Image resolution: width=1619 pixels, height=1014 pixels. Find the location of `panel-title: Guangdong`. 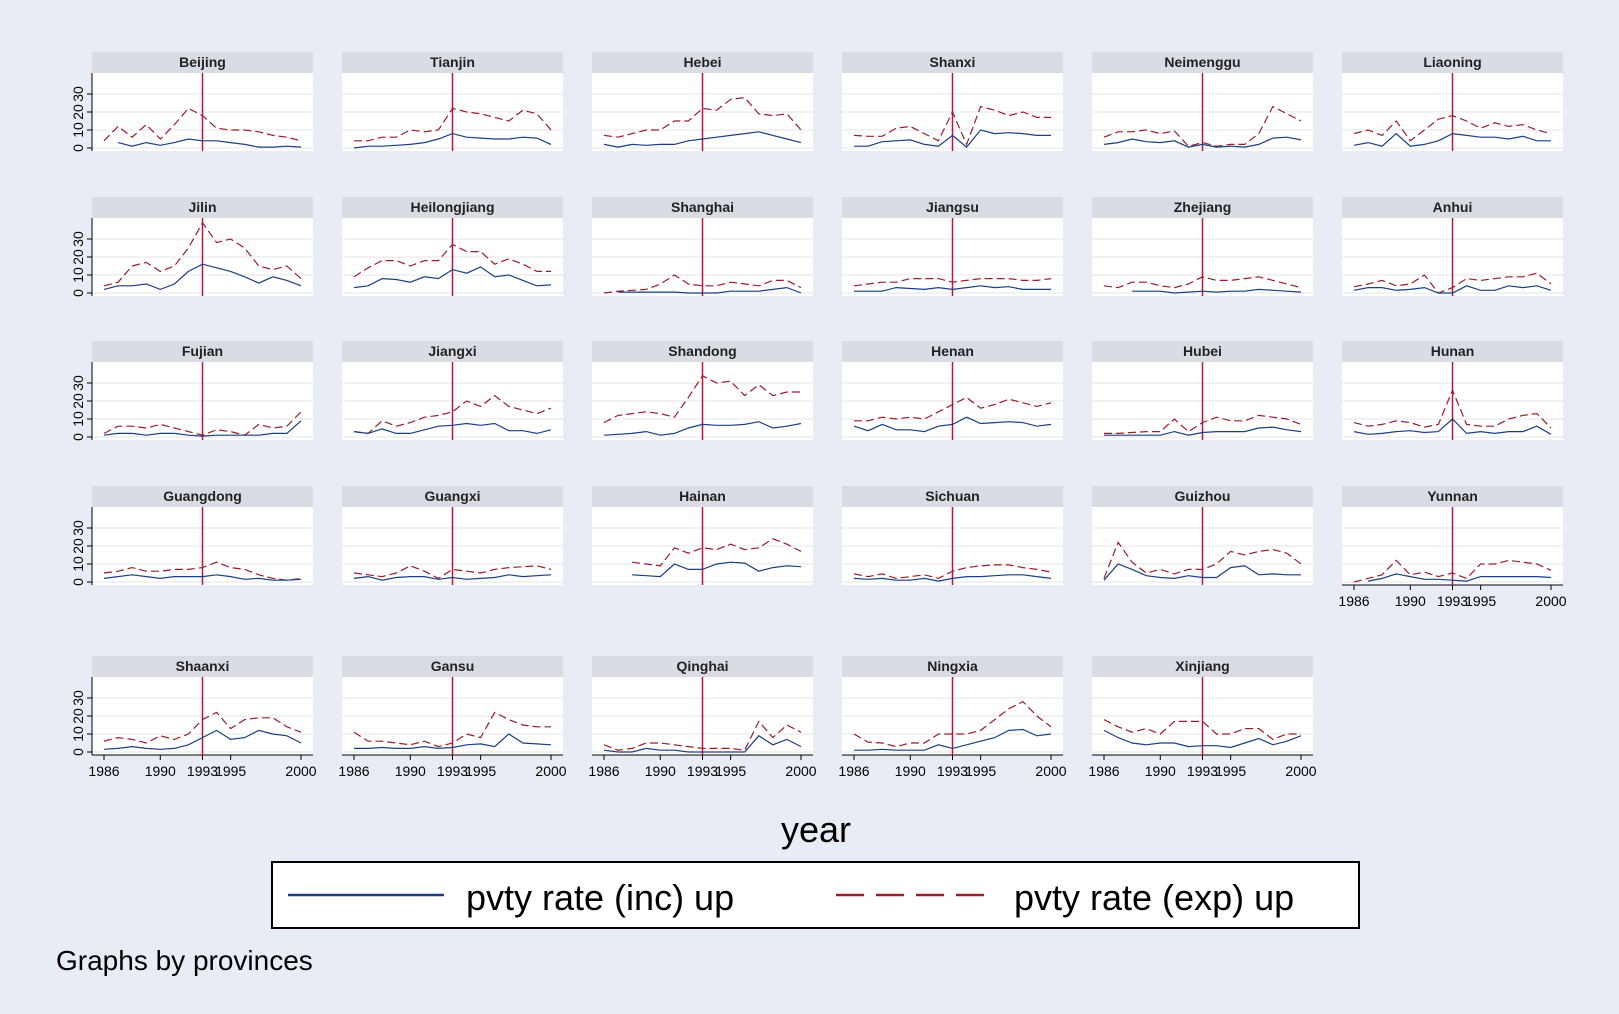

panel-title: Guangdong is located at coordinates (202, 496).